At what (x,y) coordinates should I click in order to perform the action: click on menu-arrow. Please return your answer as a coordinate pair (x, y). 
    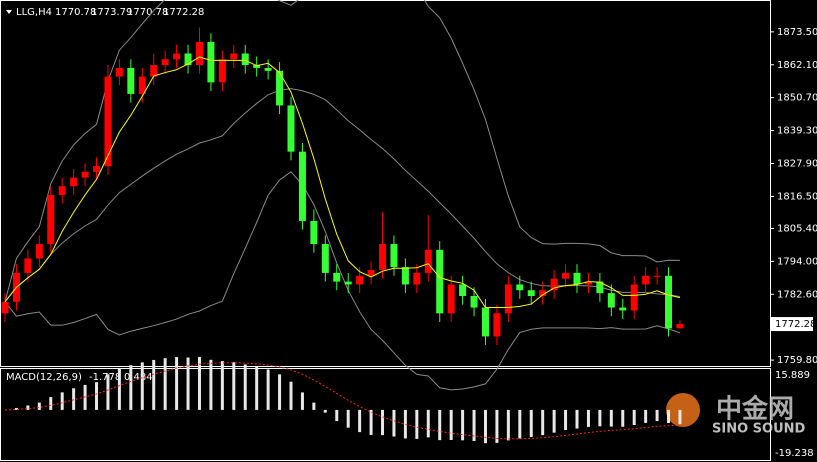
    Looking at the image, I should click on (9, 12).